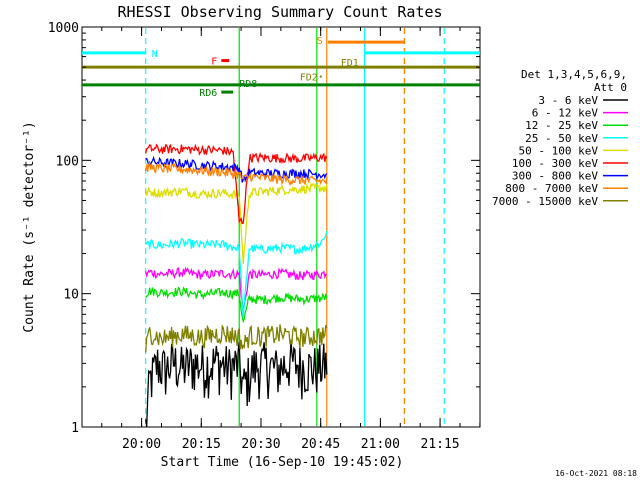  What do you see at coordinates (565, 113) in the screenshot?
I see `legend-label: 6 - 12 keV` at bounding box center [565, 113].